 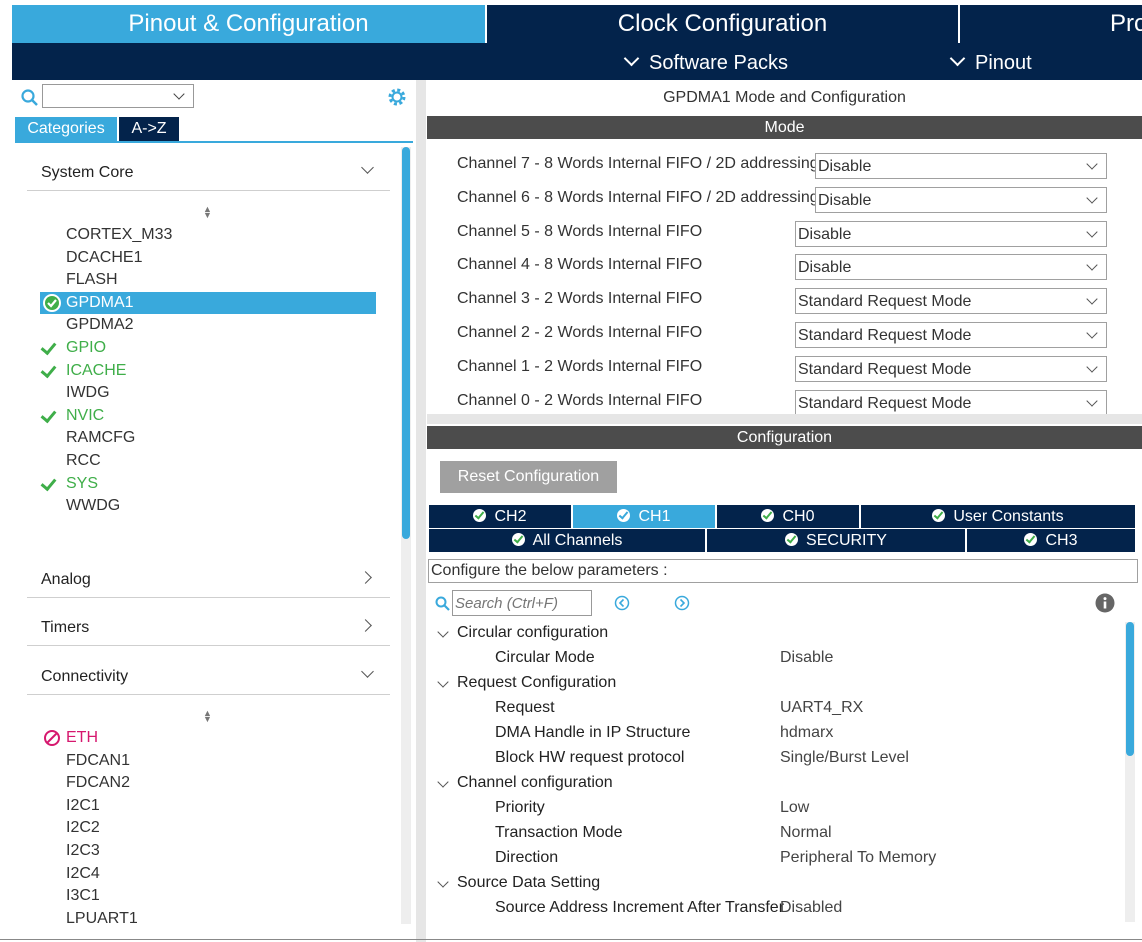 What do you see at coordinates (806, 832) in the screenshot?
I see `param-value: Normal` at bounding box center [806, 832].